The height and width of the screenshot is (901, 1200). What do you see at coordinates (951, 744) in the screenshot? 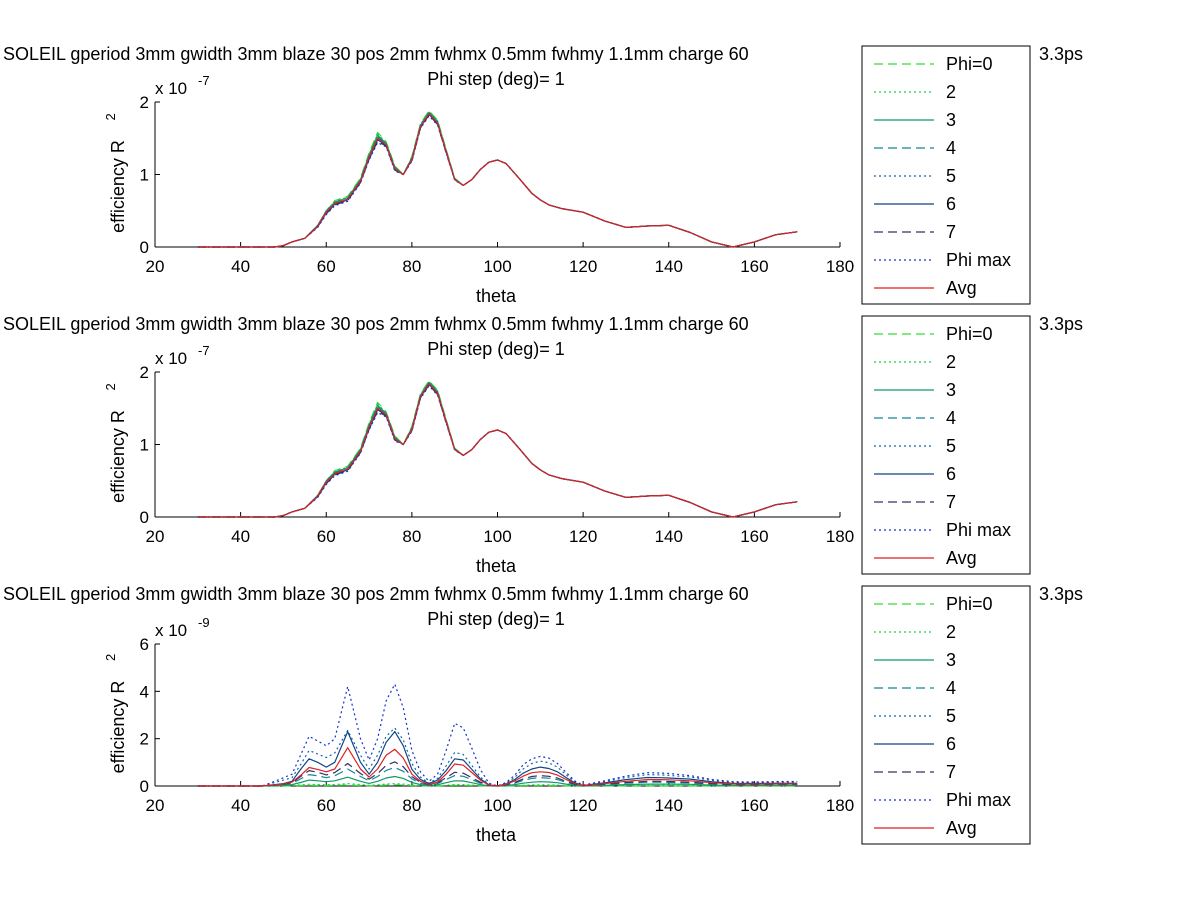
I see `legend-label: 6` at bounding box center [951, 744].